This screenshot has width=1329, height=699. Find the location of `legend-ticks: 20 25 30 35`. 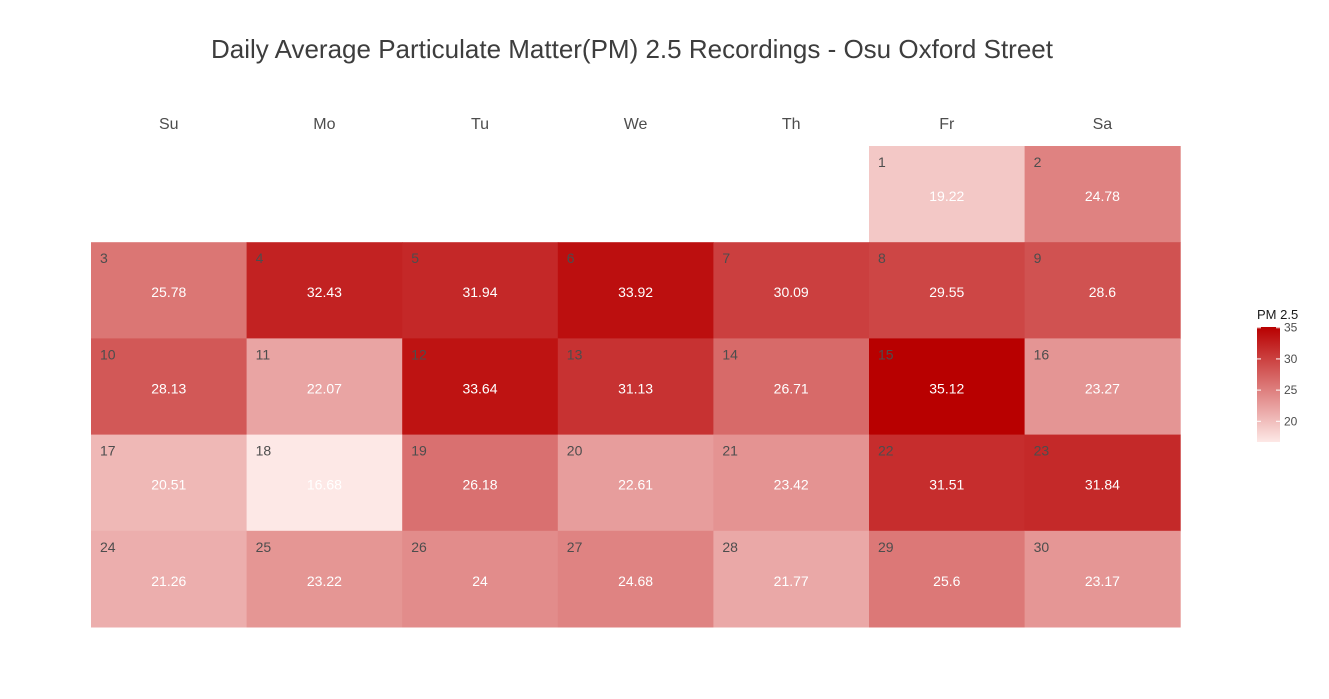

legend-ticks: 20 25 30 35 is located at coordinates (1277, 374).